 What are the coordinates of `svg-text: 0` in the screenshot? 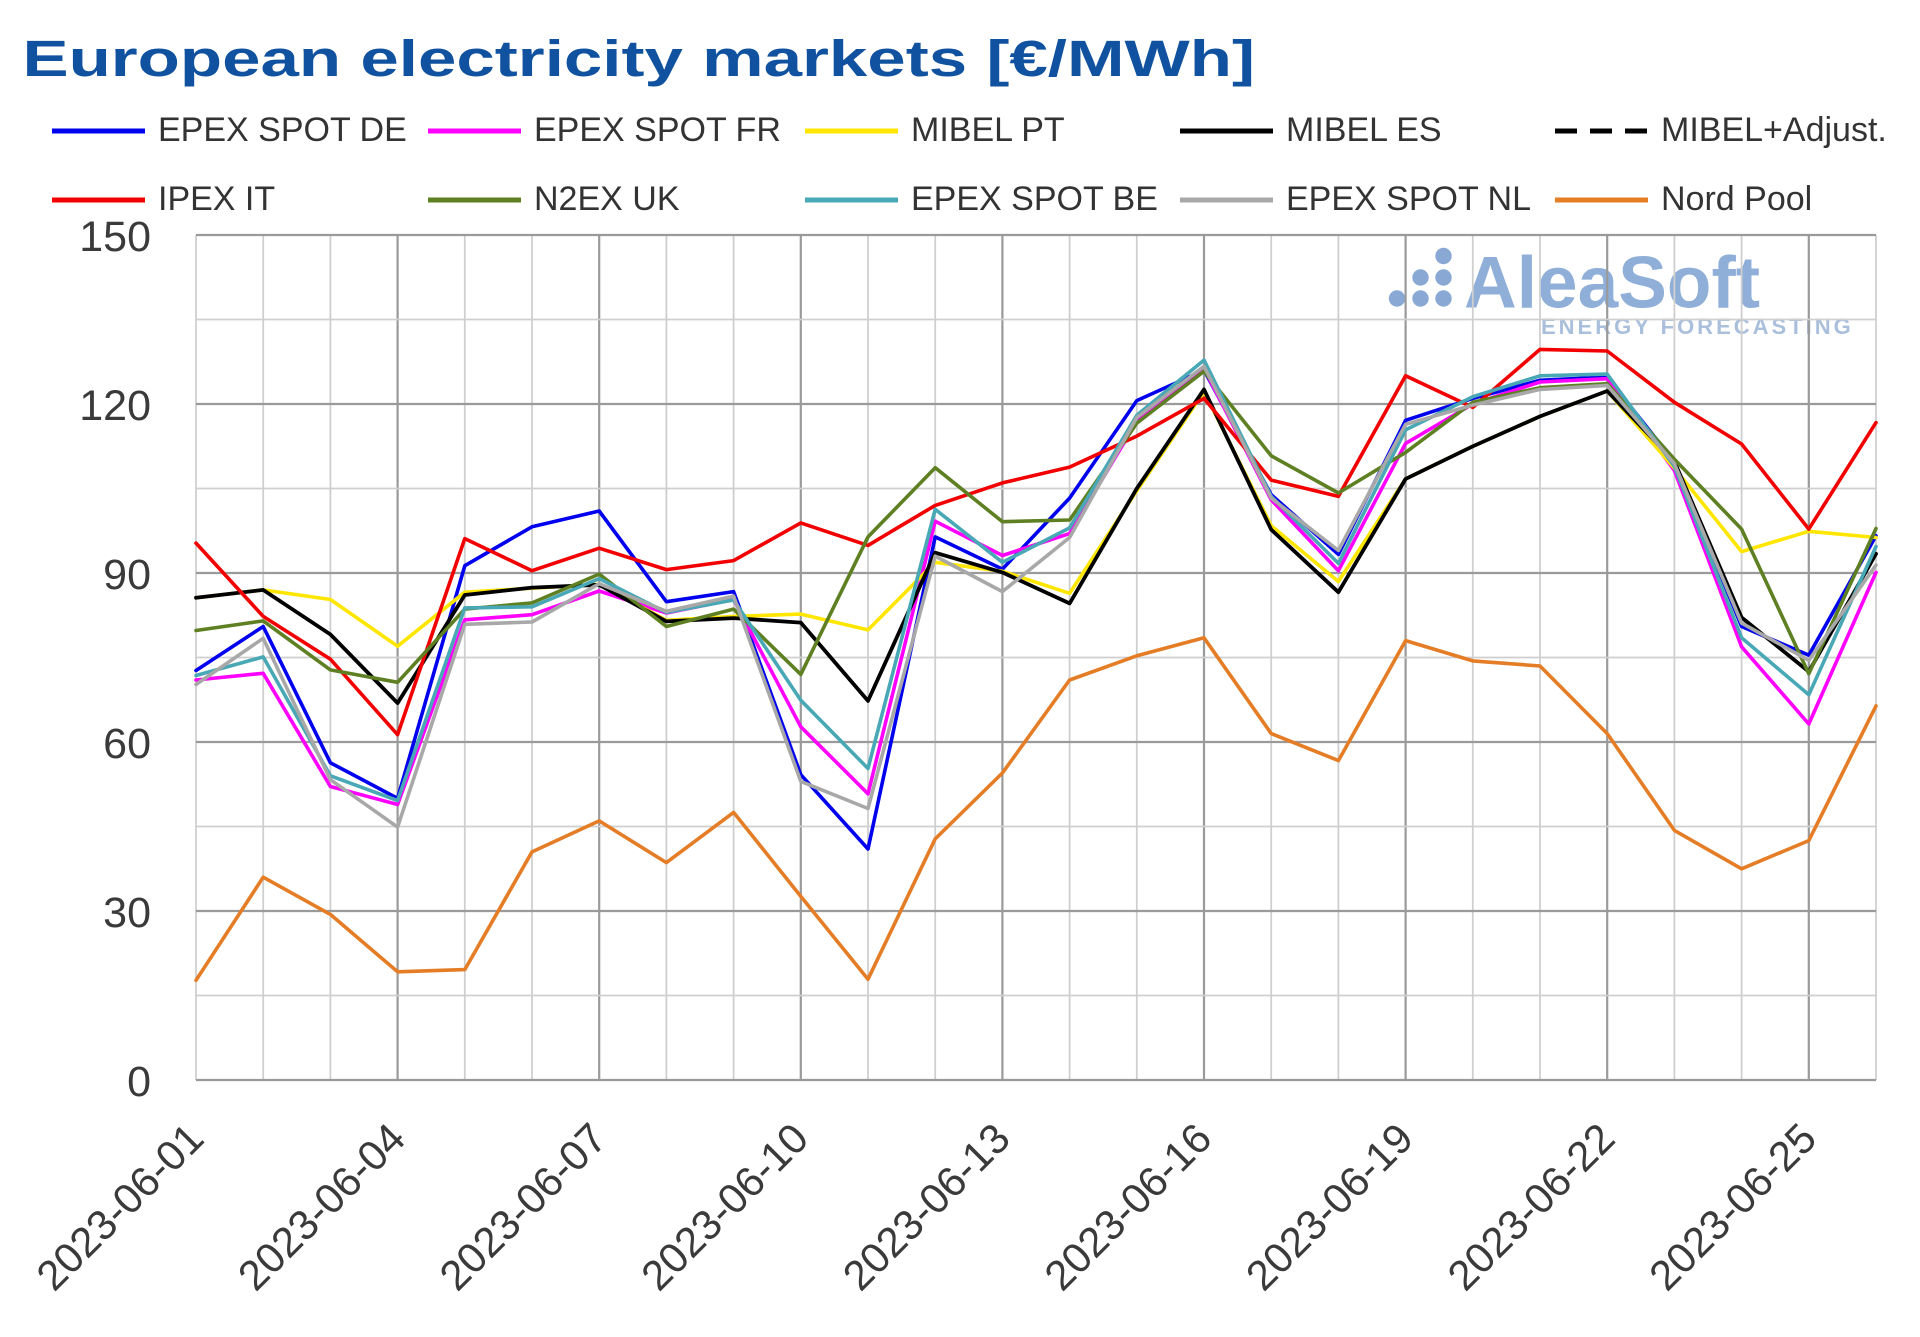 It's located at (139, 1082).